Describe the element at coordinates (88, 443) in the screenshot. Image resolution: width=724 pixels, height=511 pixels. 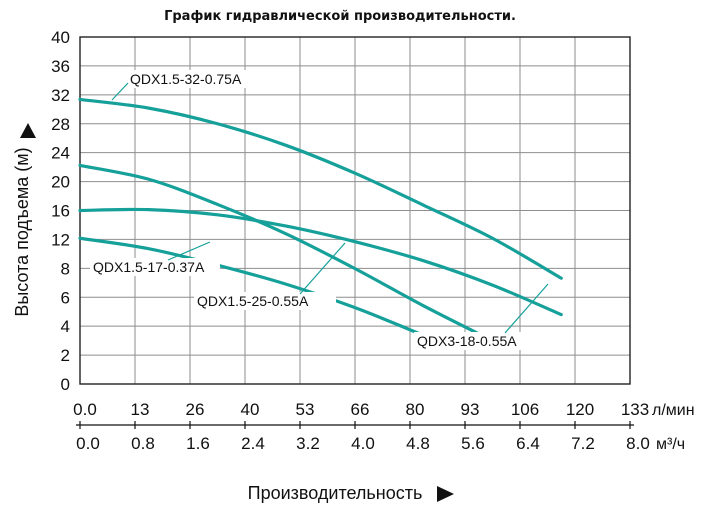
I see `x-tick-label-m3h: 0.0` at that location.